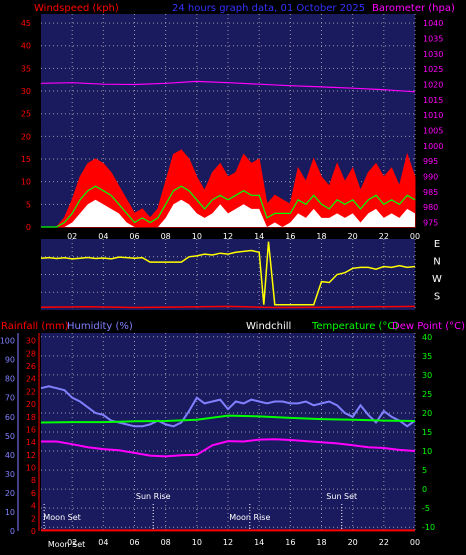 This screenshot has width=466, height=555. Describe the element at coordinates (31, 417) in the screenshot. I see `rainfall-tick-label: 18` at that location.